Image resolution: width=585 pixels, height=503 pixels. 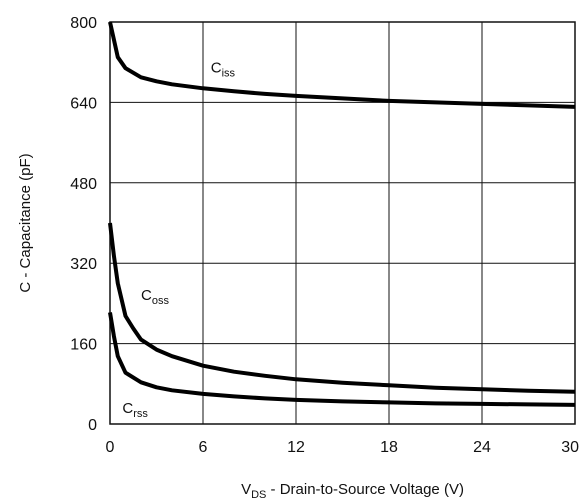 What do you see at coordinates (389, 447) in the screenshot?
I see `x-tick-label: 18` at bounding box center [389, 447].